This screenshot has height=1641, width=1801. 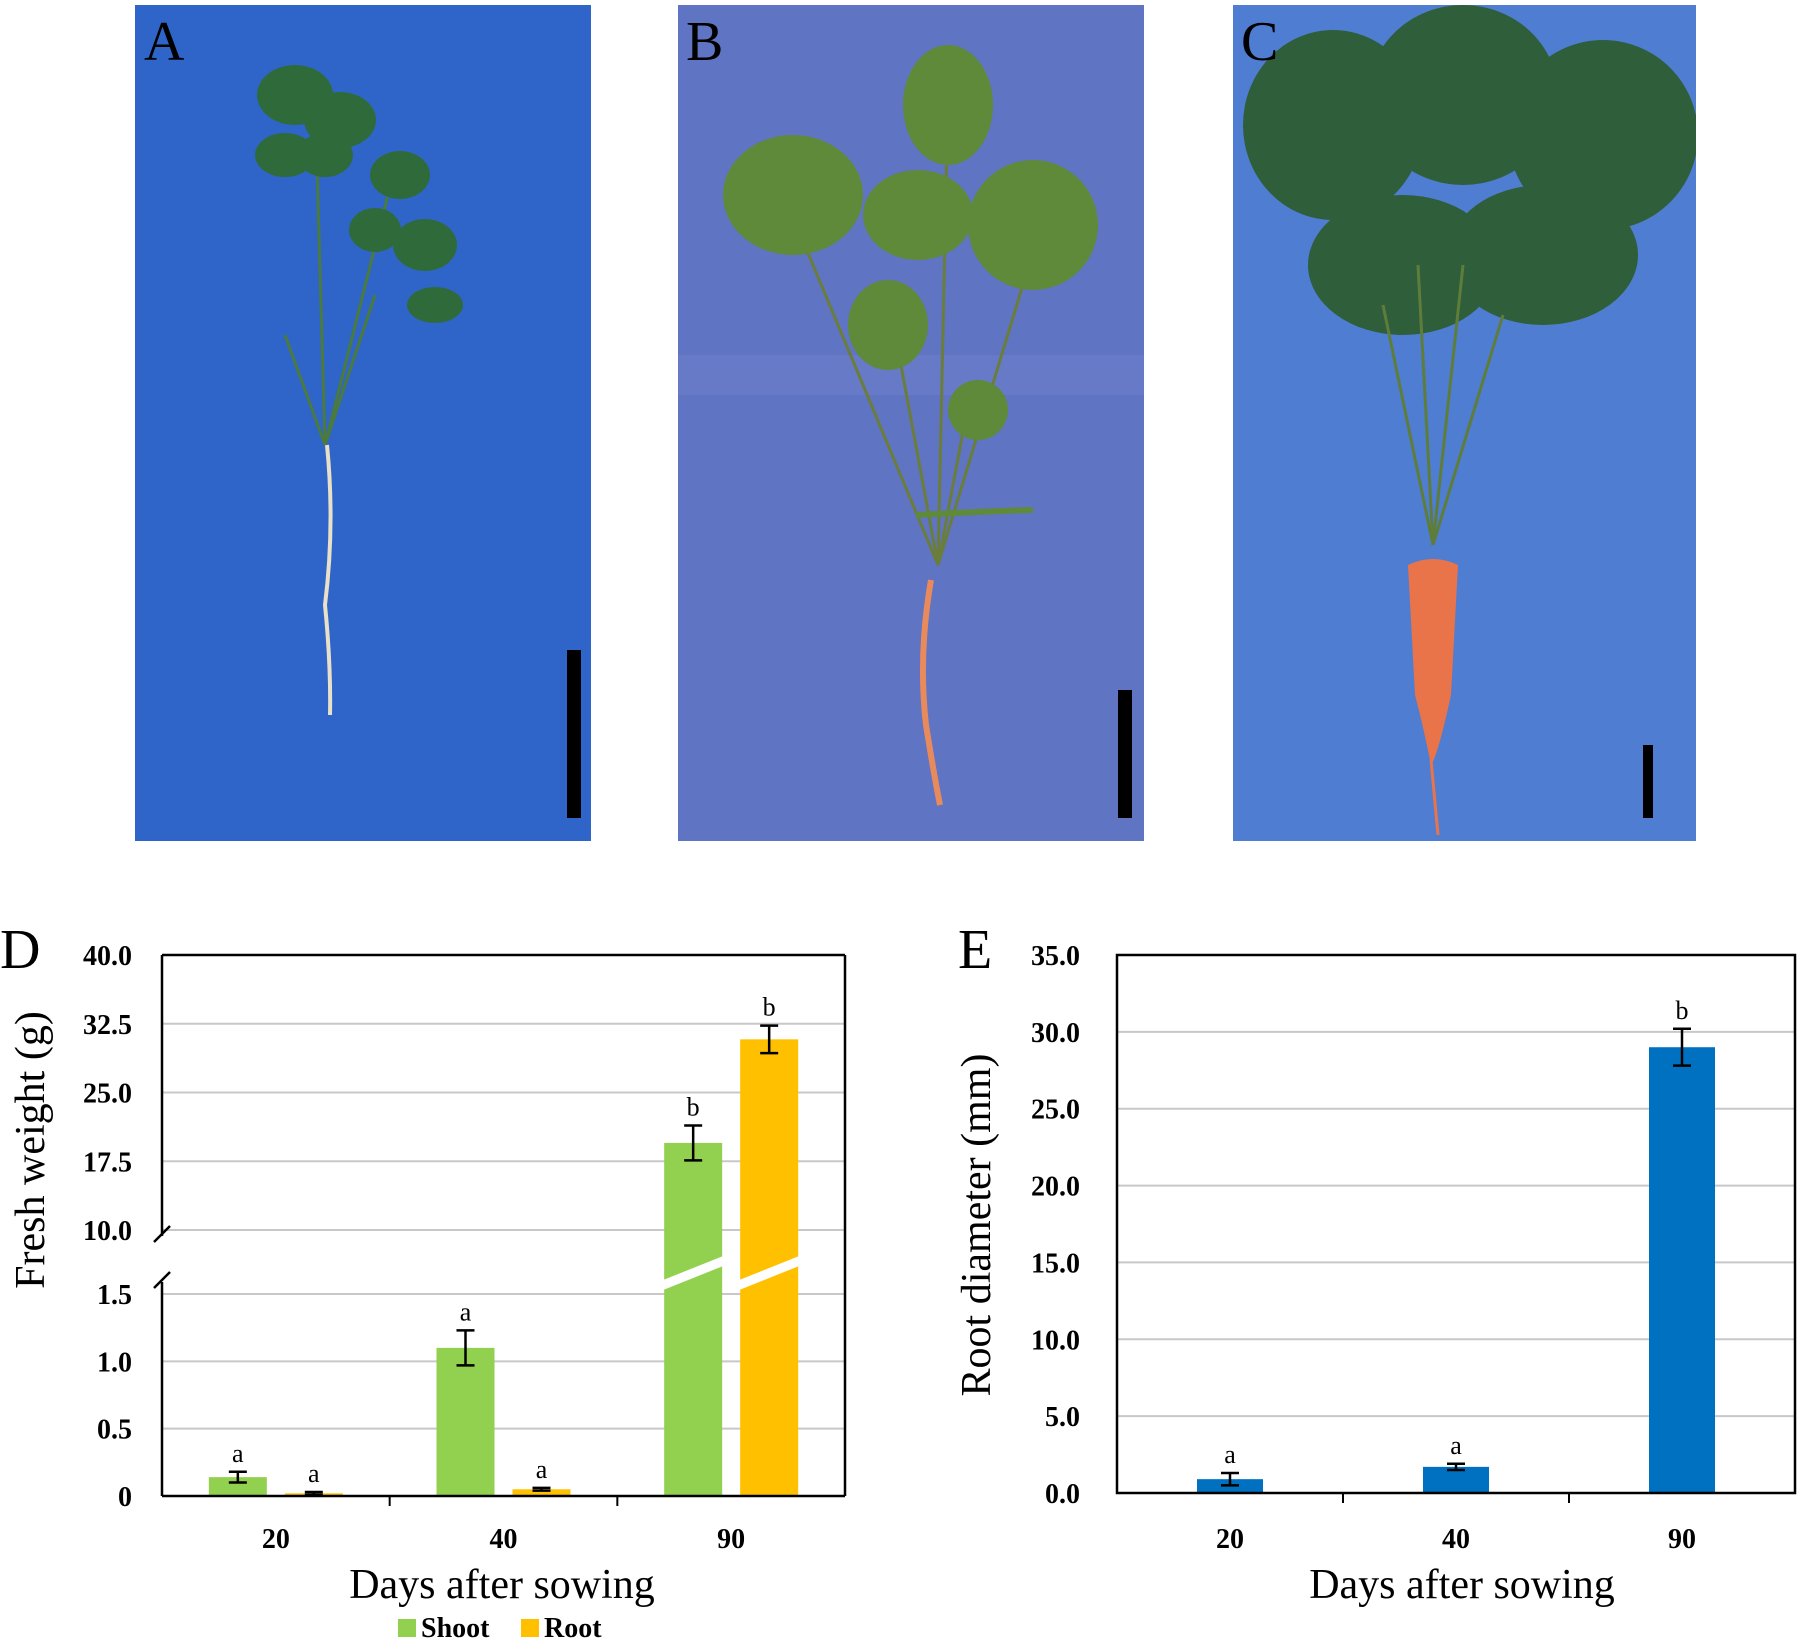 I want to click on y-tick-label: 40.0, so click(x=107, y=956).